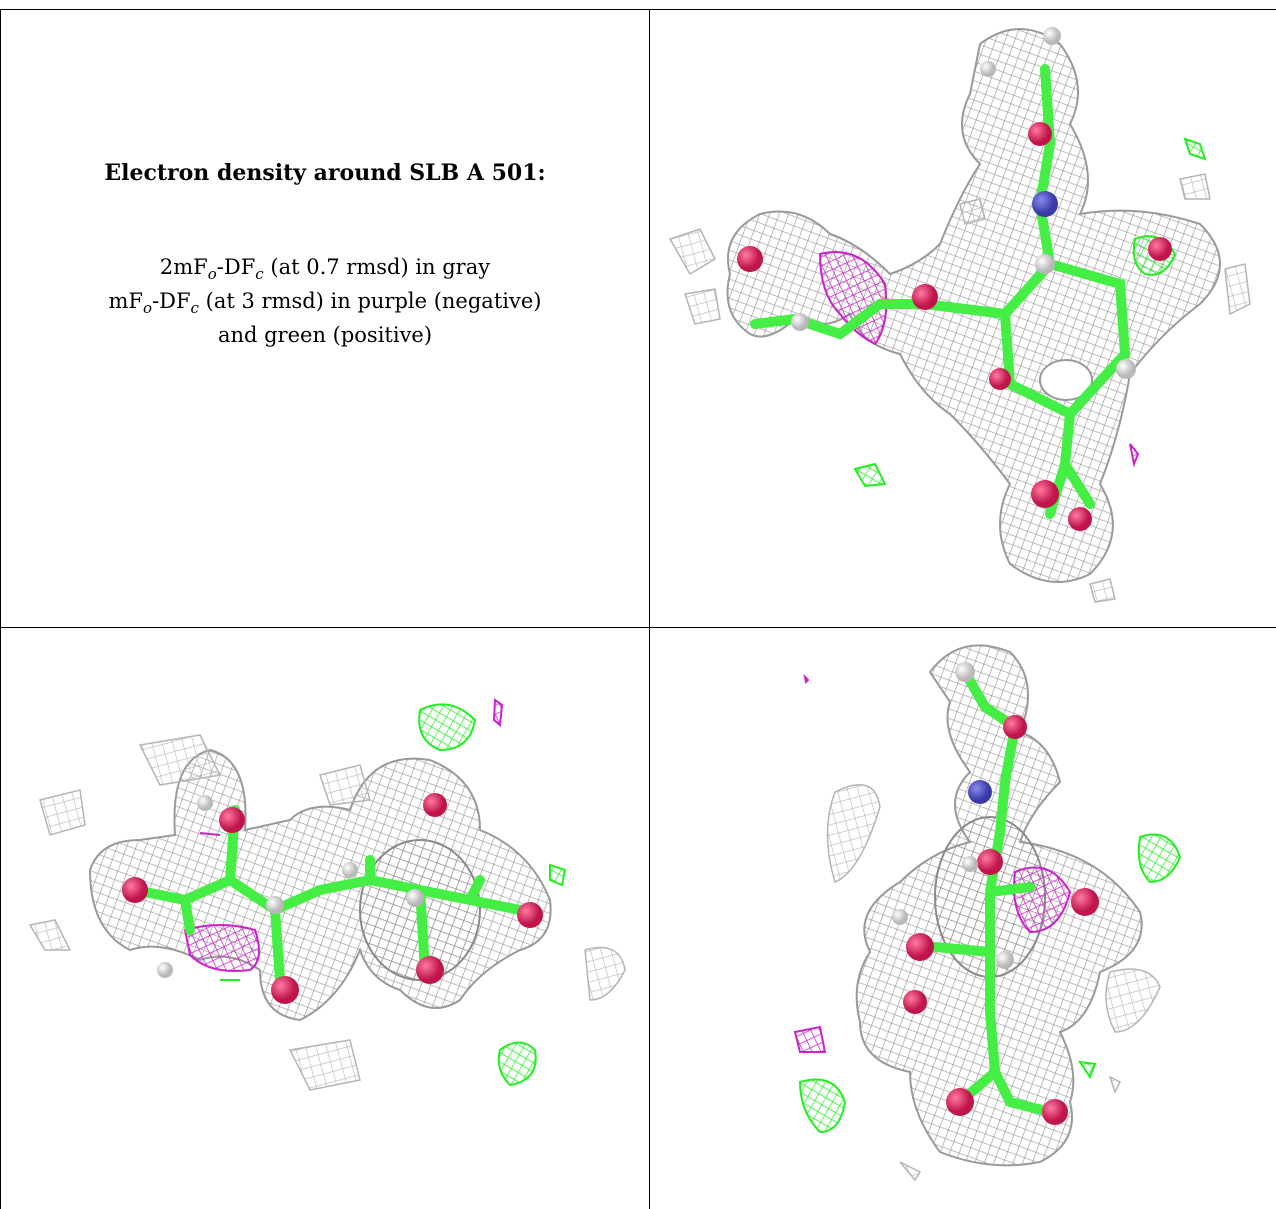 Image resolution: width=1276 pixels, height=1209 pixels. I want to click on table-border-middle-row, so click(638, 627).